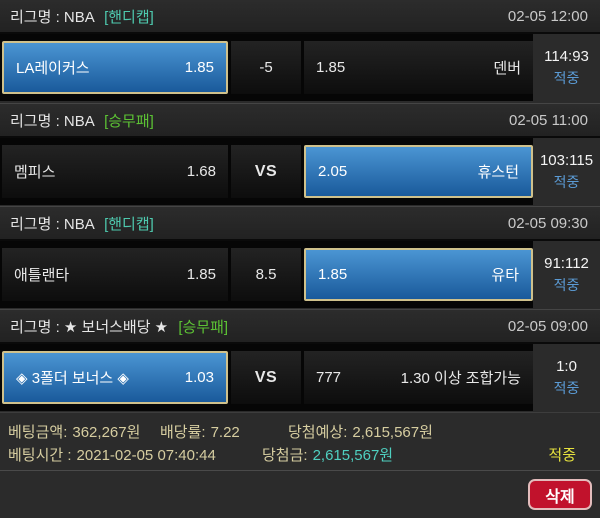  I want to click on handicap-value: -5, so click(266, 67).